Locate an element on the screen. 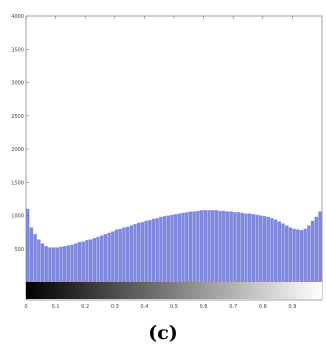 This screenshot has width=326, height=356. y-axis: 500 1000 1500 2000 2500 3000 3500 4000 is located at coordinates (20, 133).